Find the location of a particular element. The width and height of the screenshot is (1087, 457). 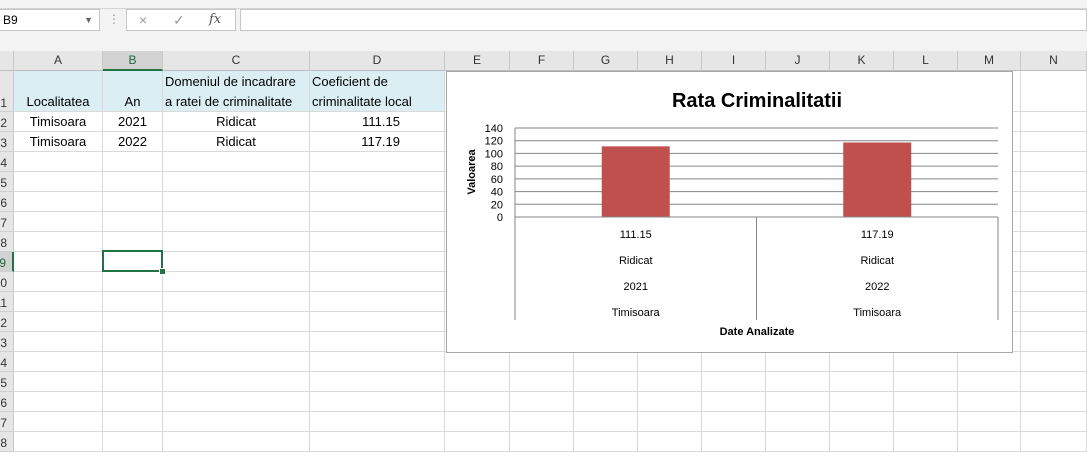

row-header-13: 13 is located at coordinates (7, 342).